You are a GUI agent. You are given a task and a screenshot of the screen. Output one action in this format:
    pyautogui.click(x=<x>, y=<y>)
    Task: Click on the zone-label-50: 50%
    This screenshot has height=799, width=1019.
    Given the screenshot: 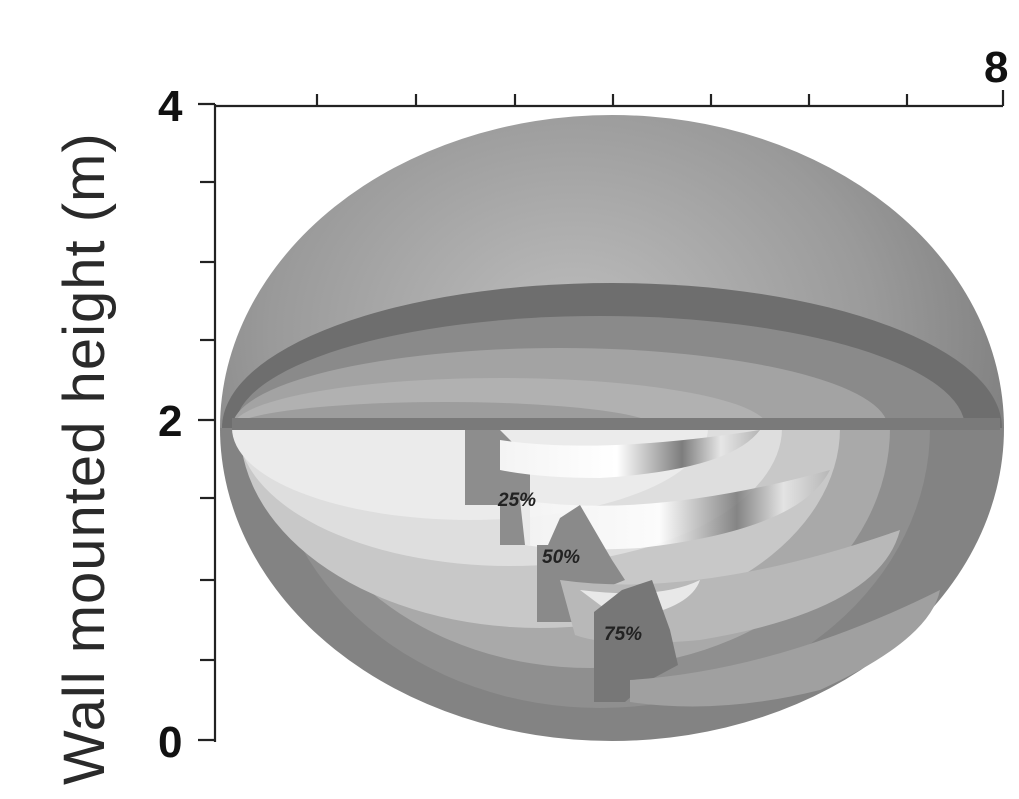 What is the action you would take?
    pyautogui.click(x=561, y=557)
    